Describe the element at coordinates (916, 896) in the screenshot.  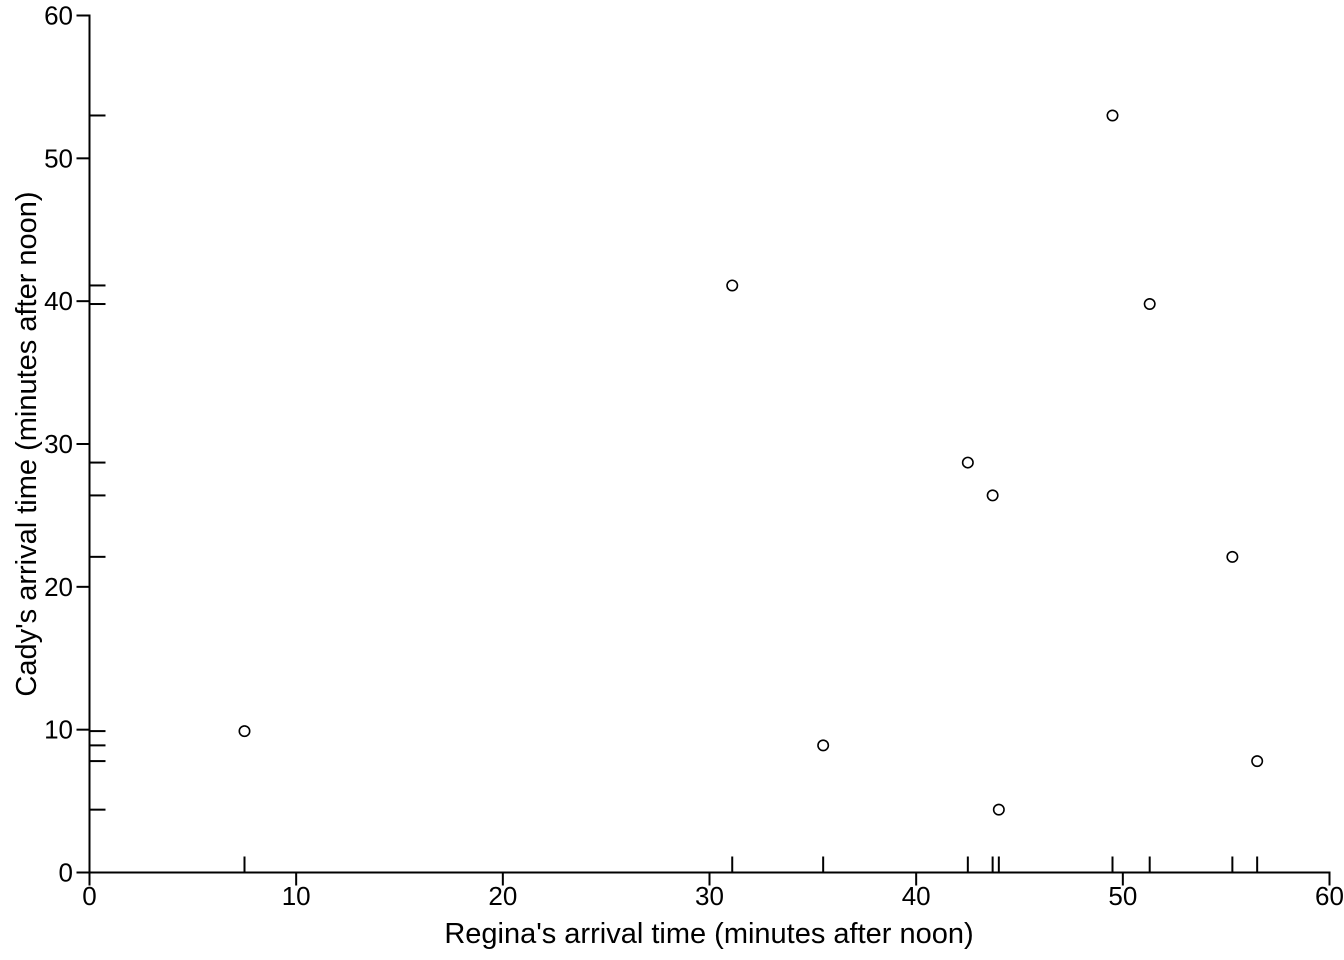
I see `x-tick-label: 40` at that location.